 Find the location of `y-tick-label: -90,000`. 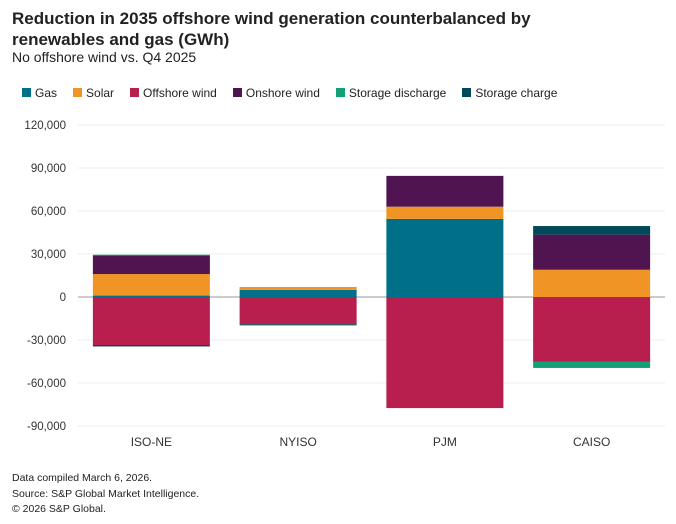

y-tick-label: -90,000 is located at coordinates (46, 427).